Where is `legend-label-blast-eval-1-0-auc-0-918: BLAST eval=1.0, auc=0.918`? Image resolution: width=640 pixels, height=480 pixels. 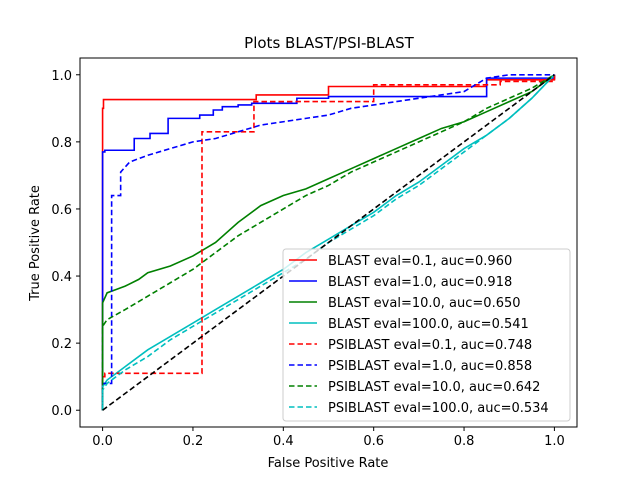
legend-label-blast-eval-1-0-auc-0-918: BLAST eval=1.0, auc=0.918 is located at coordinates (420, 282).